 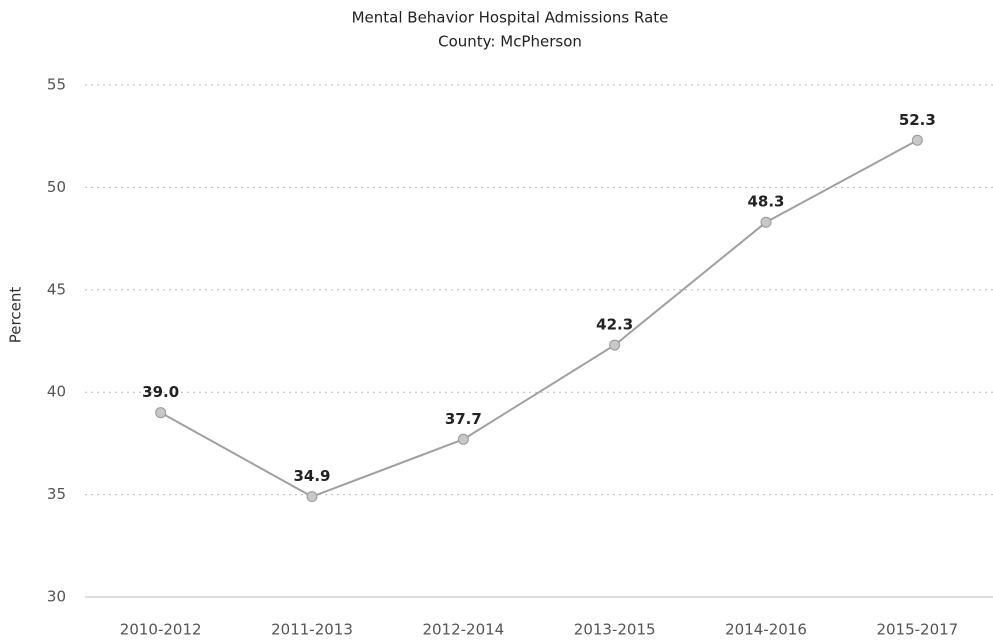 I want to click on y-tick-label: 30, so click(x=56, y=597).